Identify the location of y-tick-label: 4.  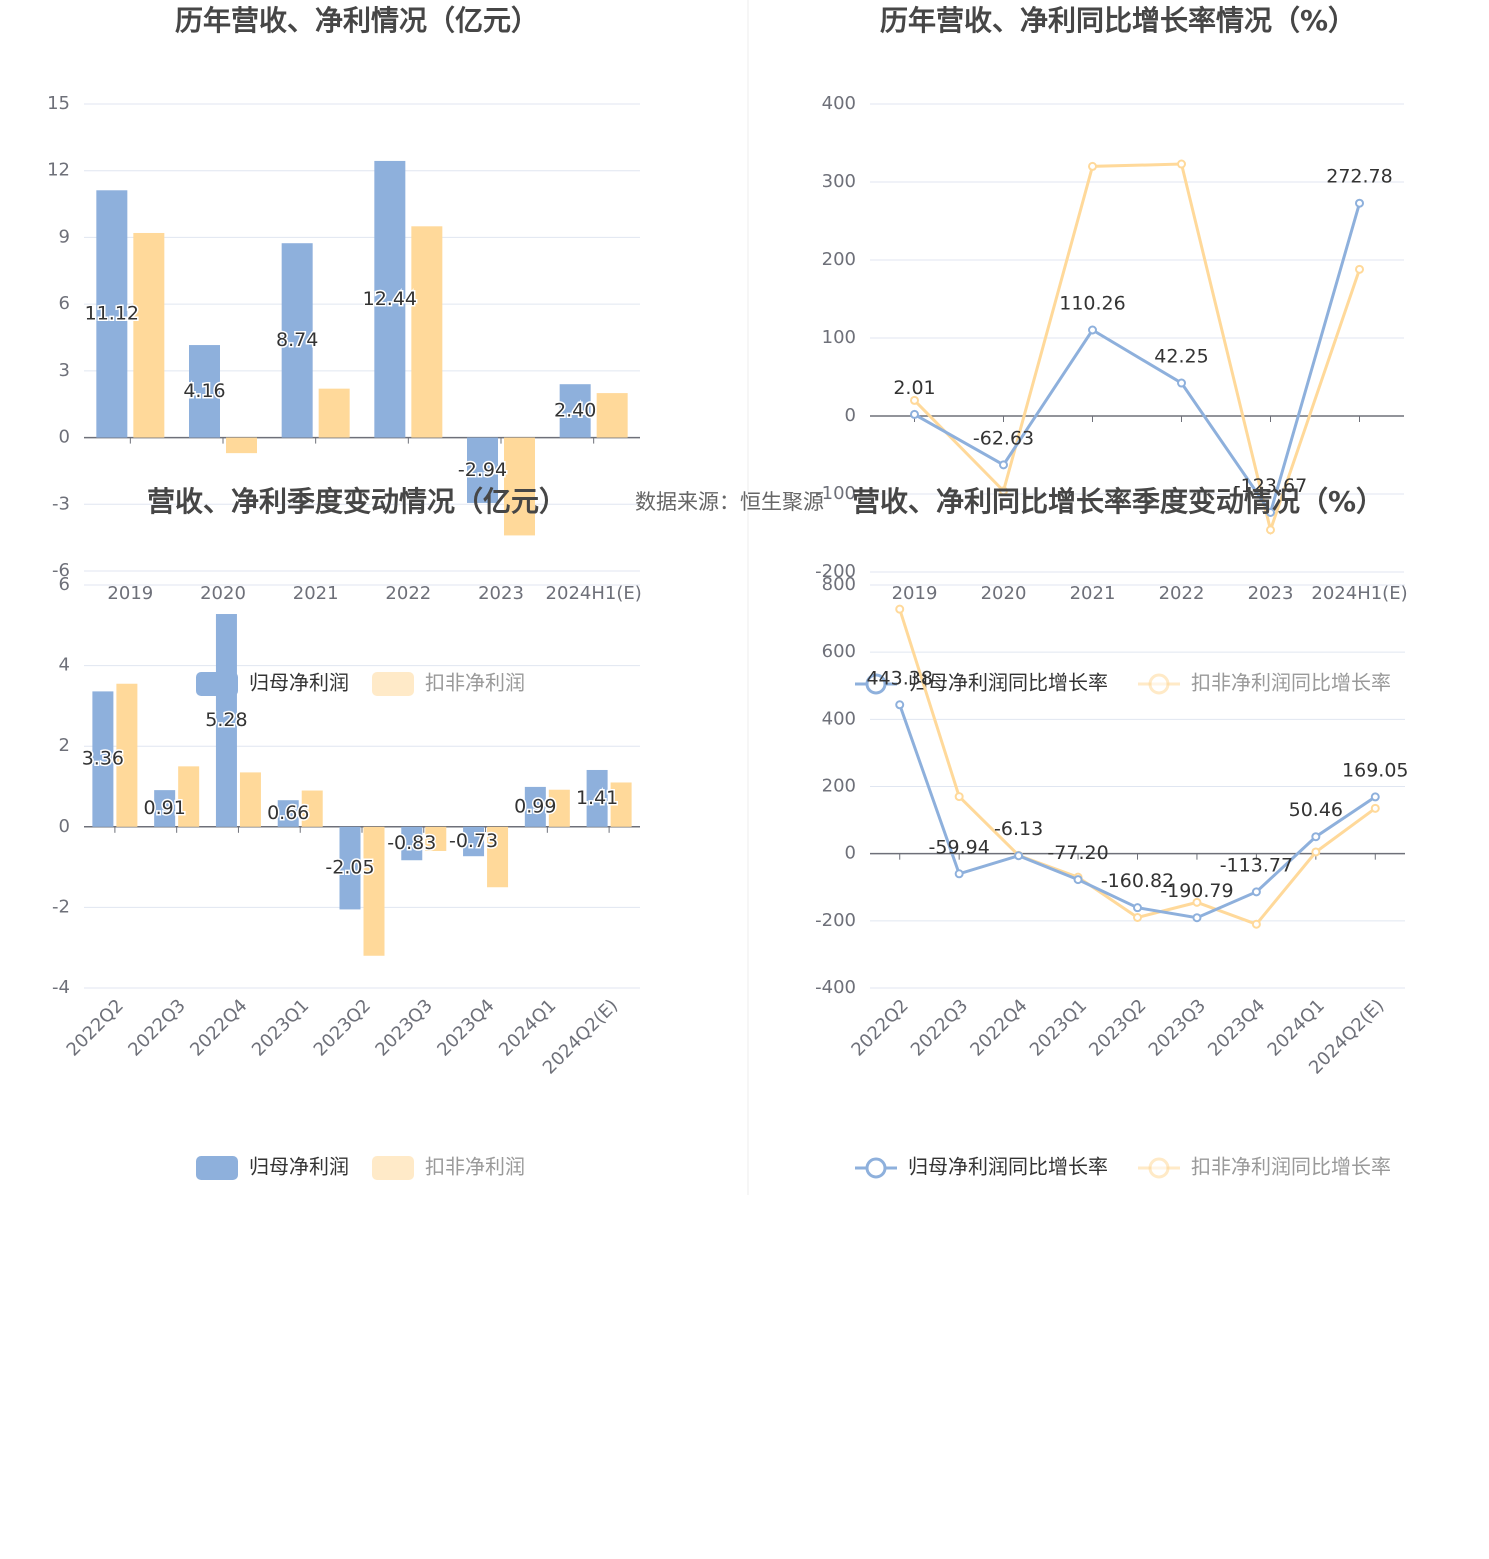
(64, 665).